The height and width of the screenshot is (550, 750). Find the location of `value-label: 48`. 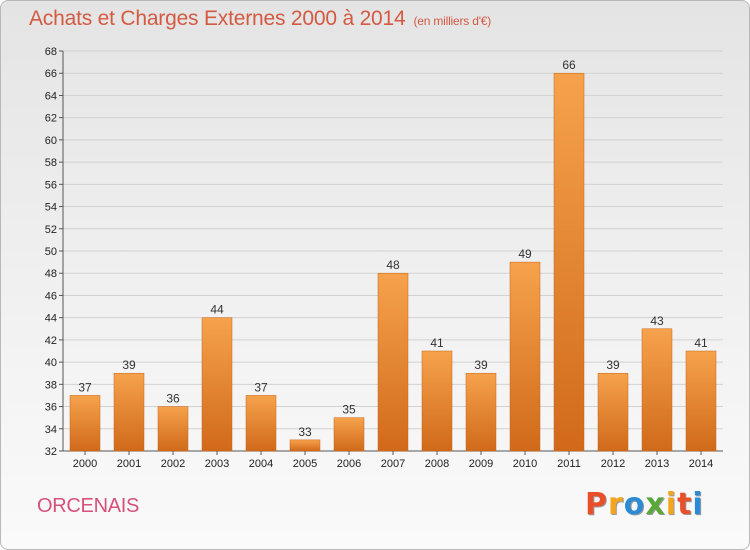

value-label: 48 is located at coordinates (393, 265).